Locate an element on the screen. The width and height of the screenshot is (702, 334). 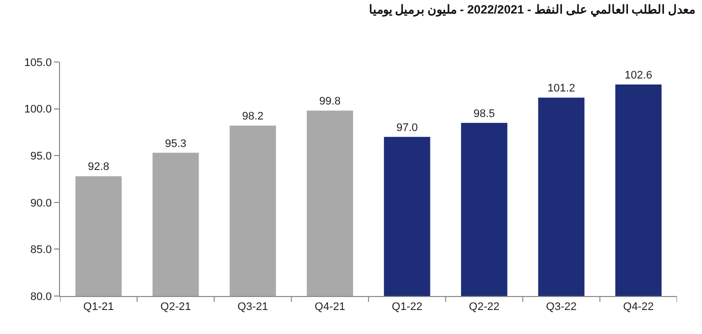
y-tick-label: 95.0 is located at coordinates (41, 156).